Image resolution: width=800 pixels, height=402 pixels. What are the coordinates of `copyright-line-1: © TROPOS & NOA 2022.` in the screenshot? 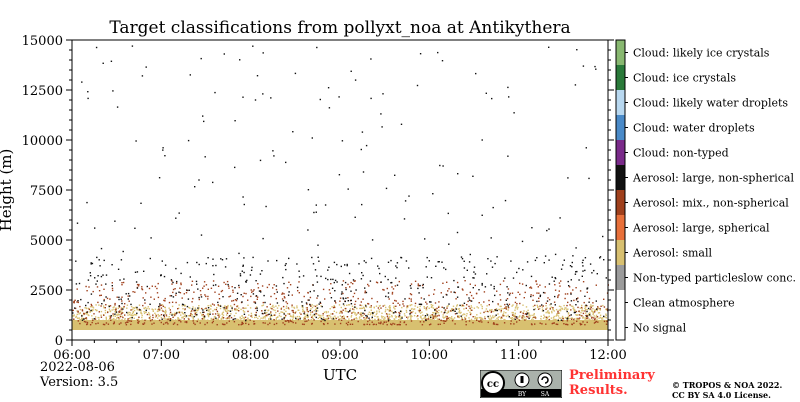 It's located at (727, 385).